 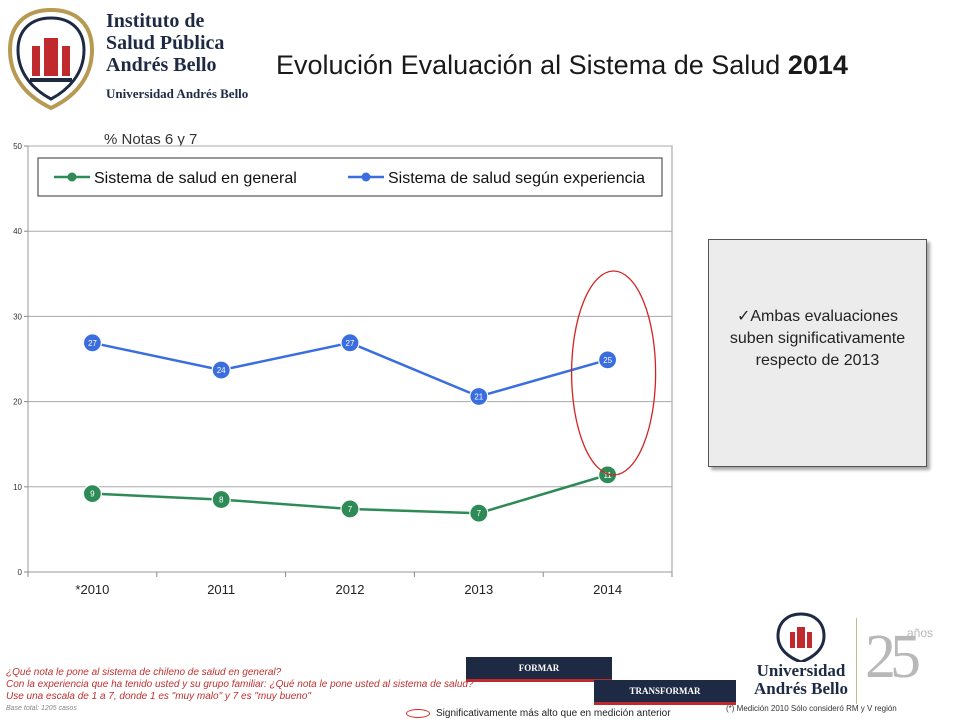 What do you see at coordinates (350, 589) in the screenshot?
I see `x-tick-label: 2012` at bounding box center [350, 589].